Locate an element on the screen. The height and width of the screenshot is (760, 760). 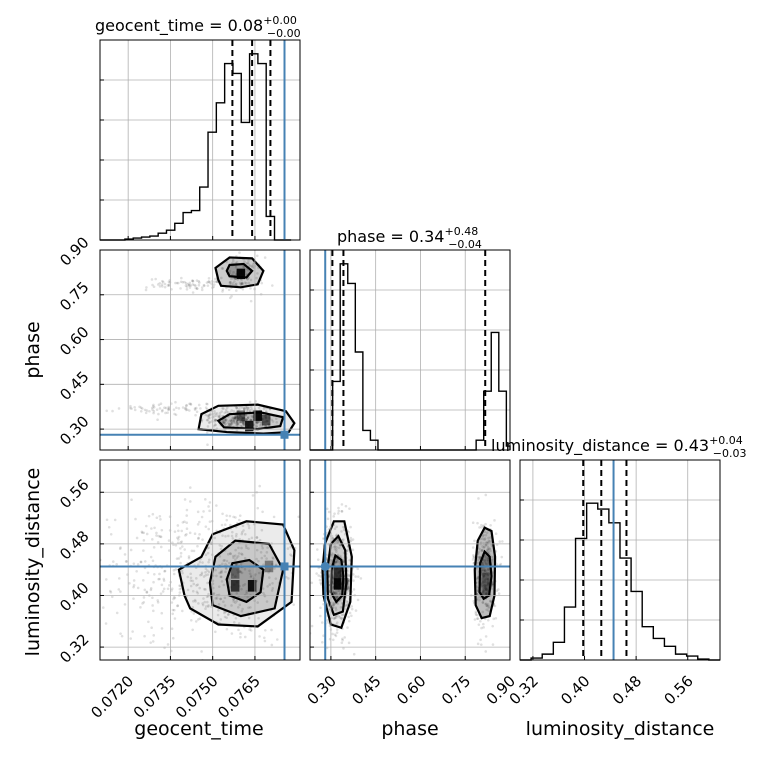
density-bin is located at coordinates (257, 415).